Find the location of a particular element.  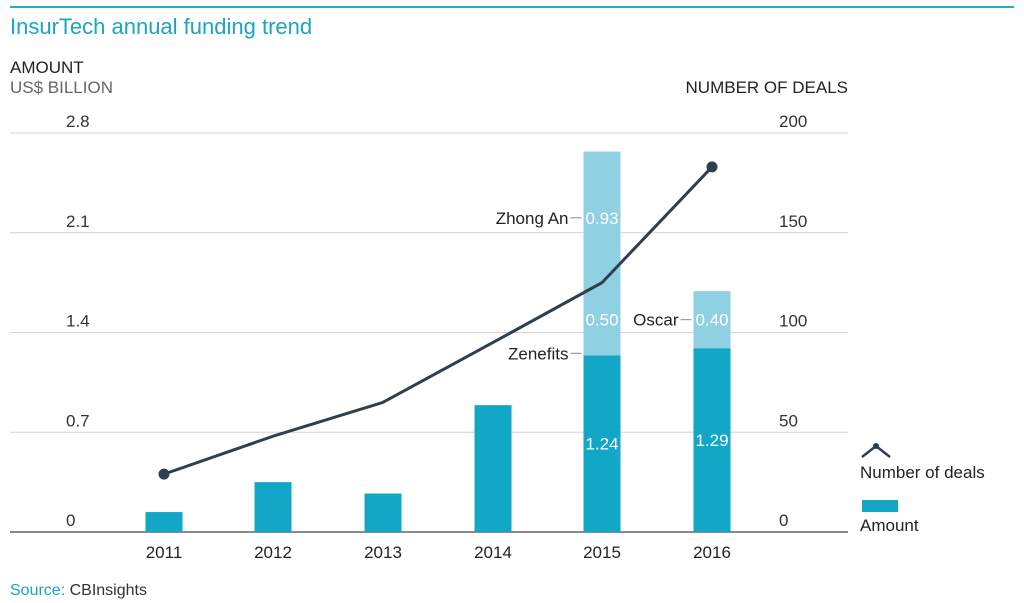

bar-value-label: 1.24 is located at coordinates (601, 444).